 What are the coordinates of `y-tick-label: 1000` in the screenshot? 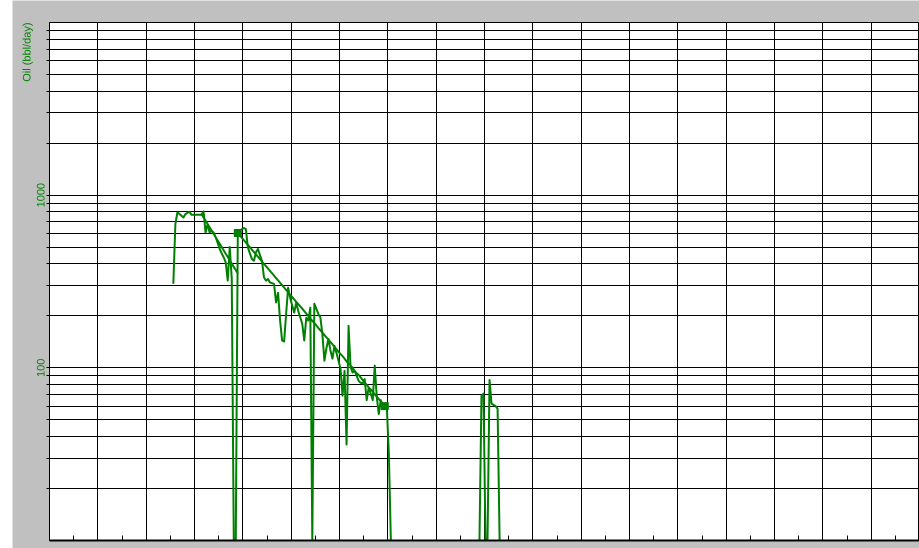 It's located at (42, 195).